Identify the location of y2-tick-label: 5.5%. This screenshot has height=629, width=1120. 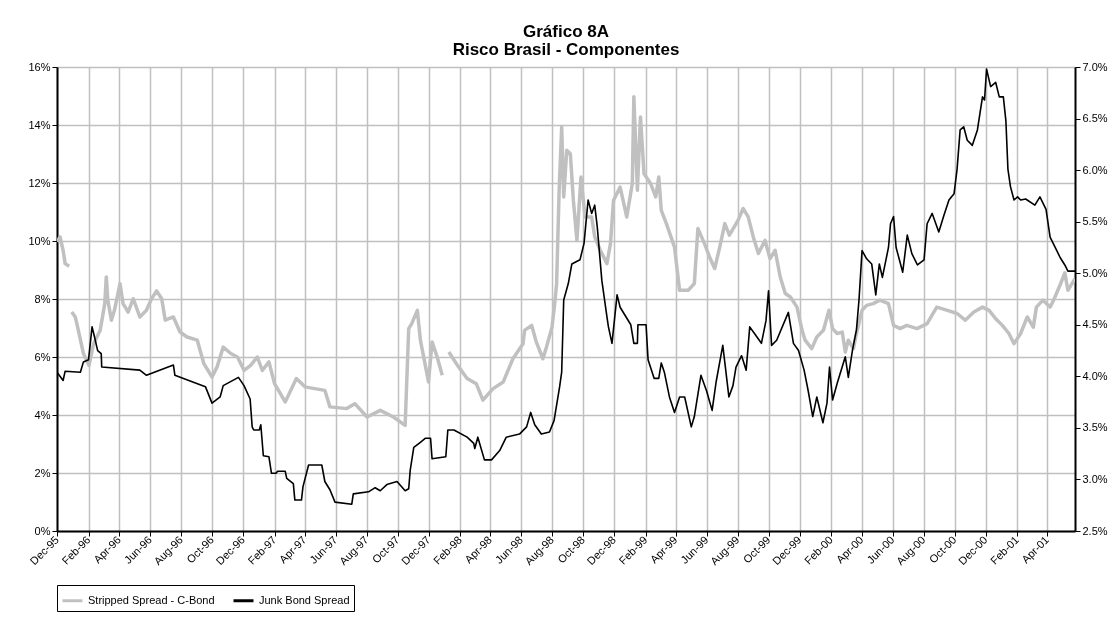
(1095, 221).